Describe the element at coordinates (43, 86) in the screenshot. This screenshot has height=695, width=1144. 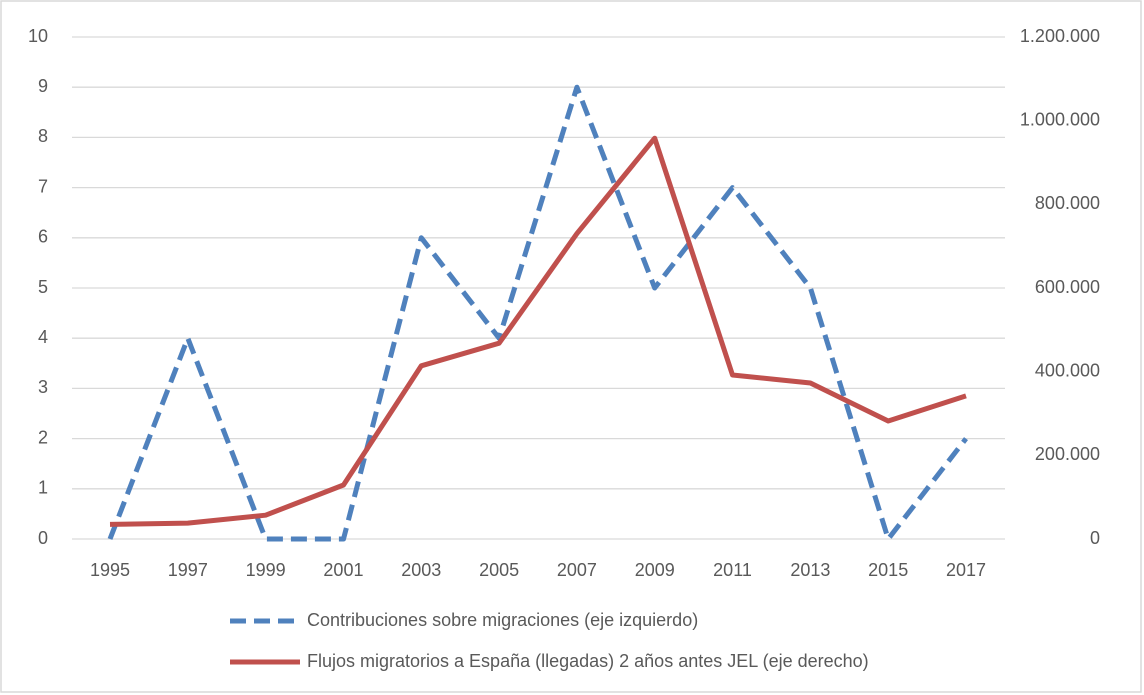
I see `y-tick-label: 9` at that location.